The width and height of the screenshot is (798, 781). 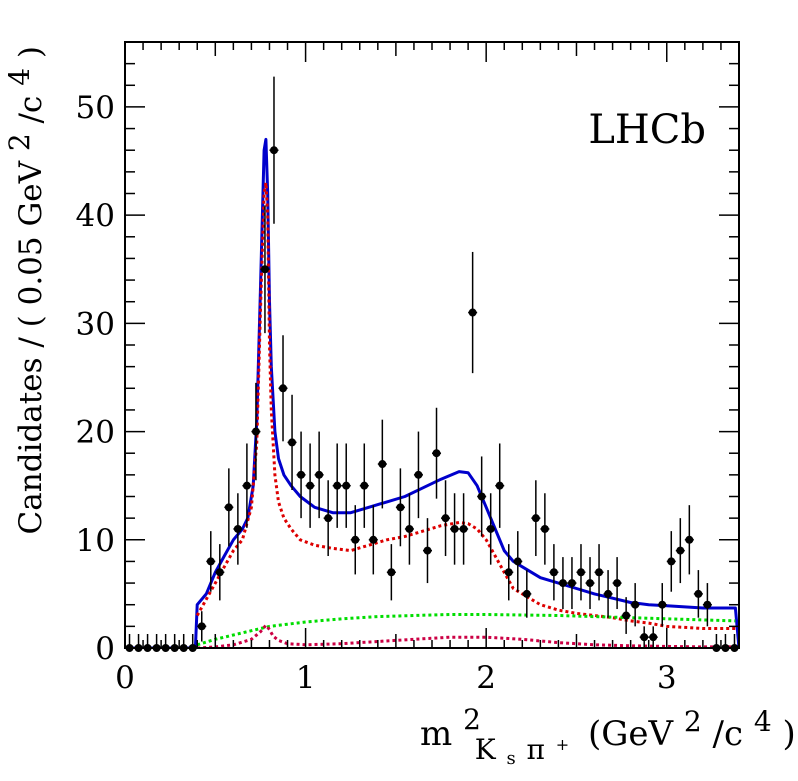 I want to click on x-axis-title-base: m, so click(x=436, y=734).